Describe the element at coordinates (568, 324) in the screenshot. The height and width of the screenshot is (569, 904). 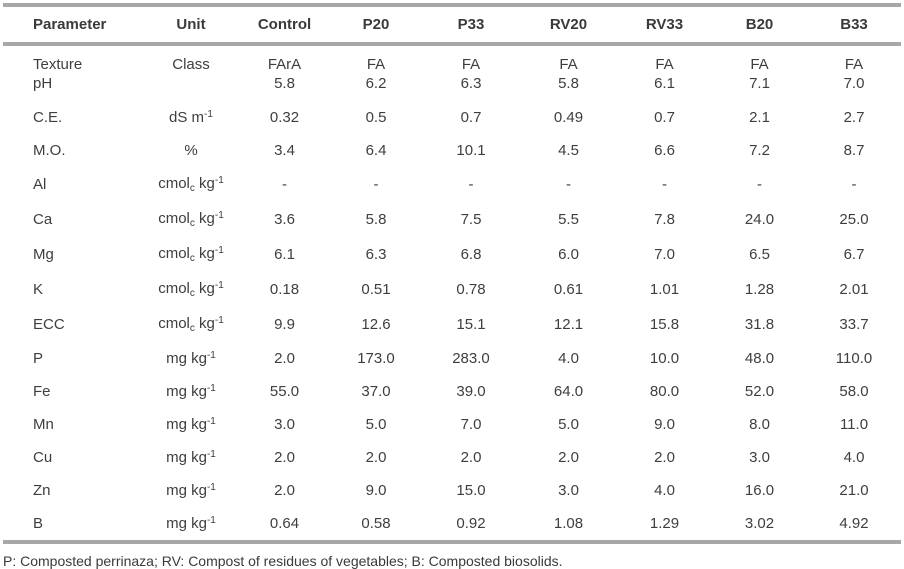
I see `value-cell-rv20: 12.1` at that location.